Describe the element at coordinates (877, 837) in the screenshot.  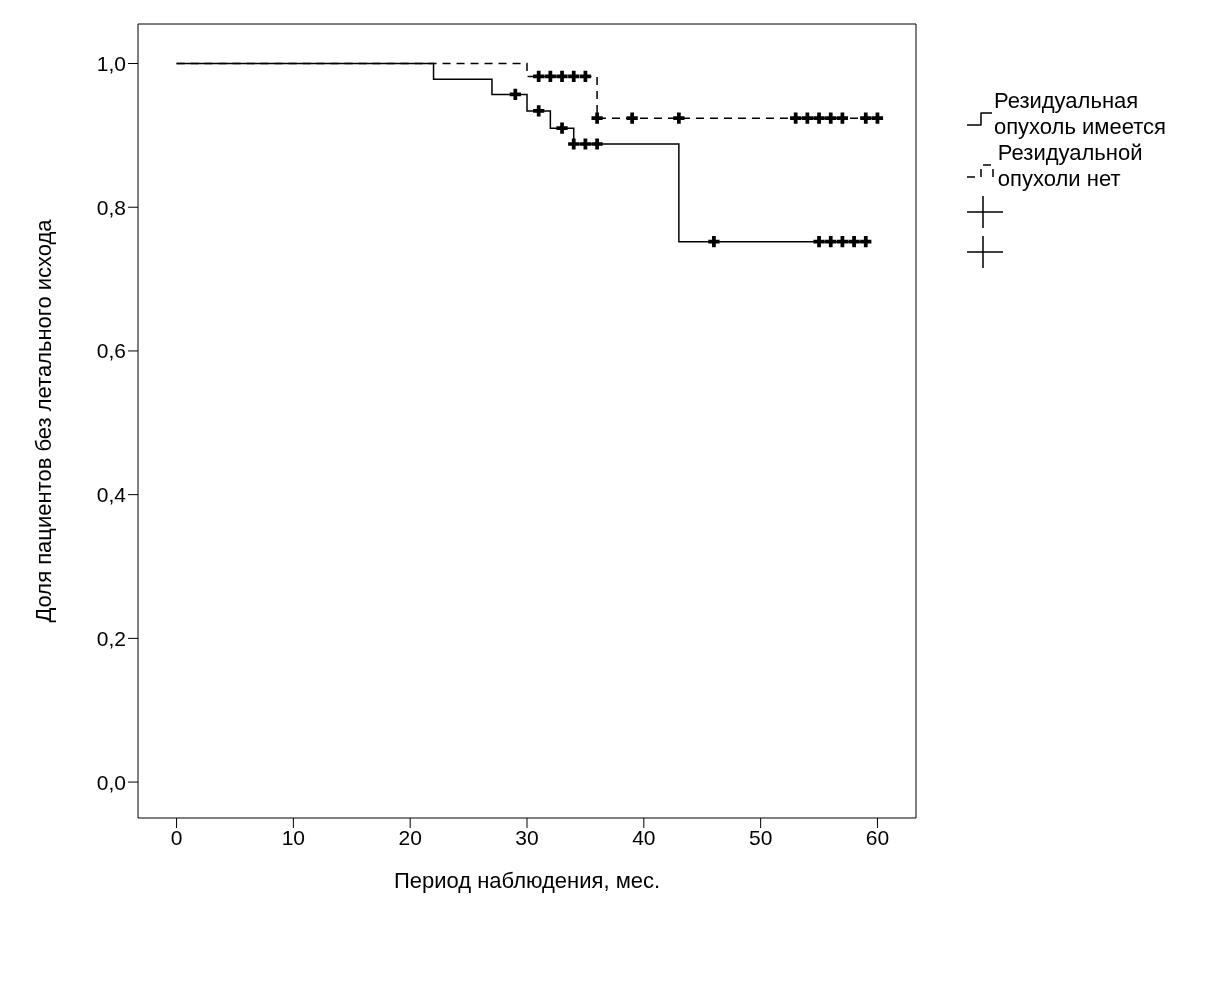
I see `x-tick-label: 60` at that location.